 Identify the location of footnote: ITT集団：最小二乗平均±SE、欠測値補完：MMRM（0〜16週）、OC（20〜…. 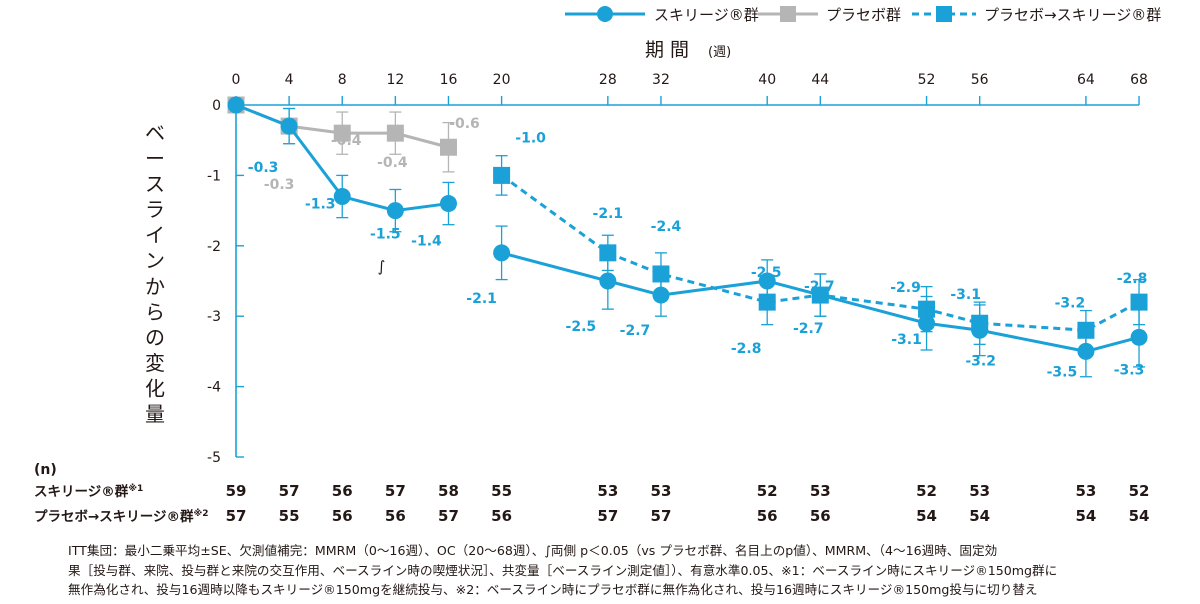
(618, 570).